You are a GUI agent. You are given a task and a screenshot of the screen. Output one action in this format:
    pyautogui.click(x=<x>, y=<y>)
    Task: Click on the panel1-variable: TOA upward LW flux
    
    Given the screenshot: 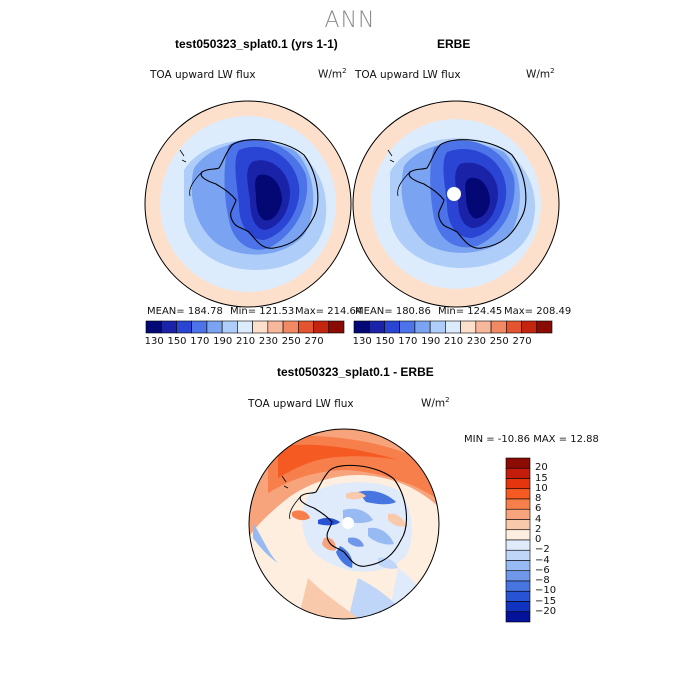 What is the action you would take?
    pyautogui.click(x=203, y=75)
    